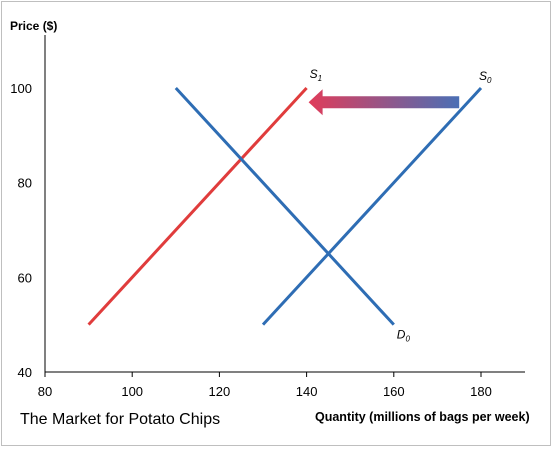  Describe the element at coordinates (485, 77) in the screenshot. I see `curve-label-S0: S0` at that location.